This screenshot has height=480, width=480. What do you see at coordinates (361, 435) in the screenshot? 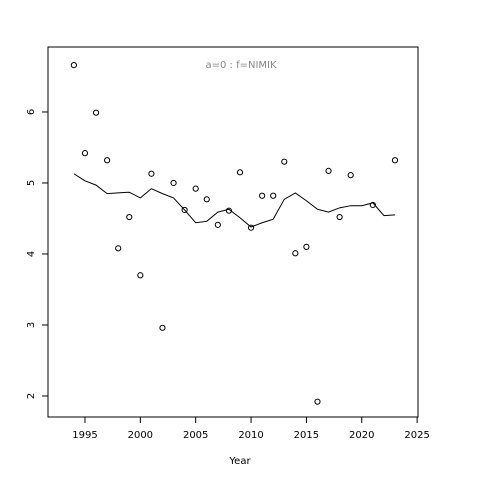
I see `x-tick-label: 2020` at bounding box center [361, 435].